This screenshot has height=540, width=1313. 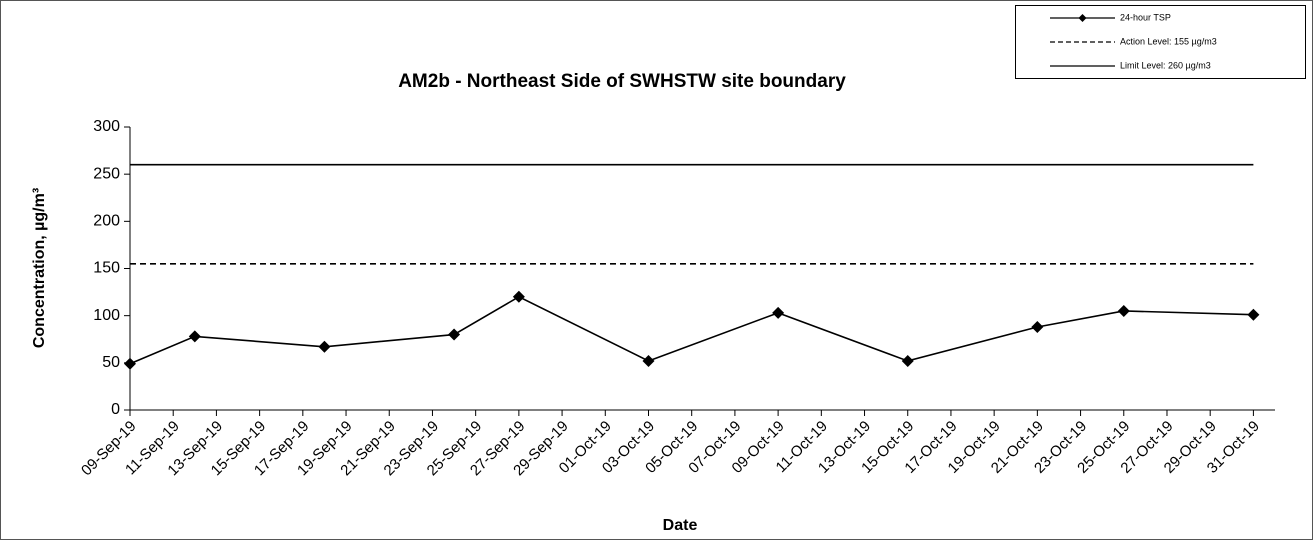 I want to click on y-tick-label: 200, so click(x=106, y=221).